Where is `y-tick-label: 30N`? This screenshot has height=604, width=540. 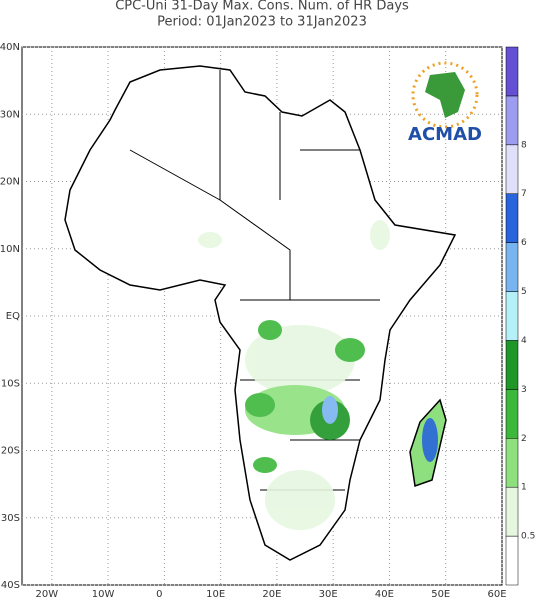 y-tick-label: 30N is located at coordinates (10, 114).